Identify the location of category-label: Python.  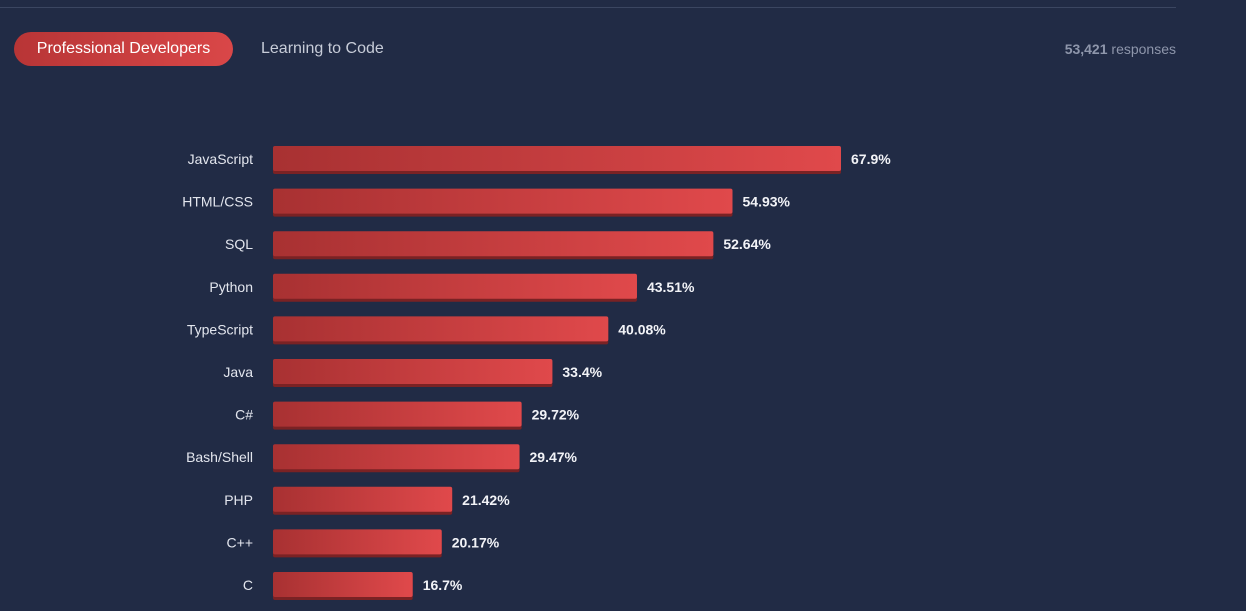
(231, 287).